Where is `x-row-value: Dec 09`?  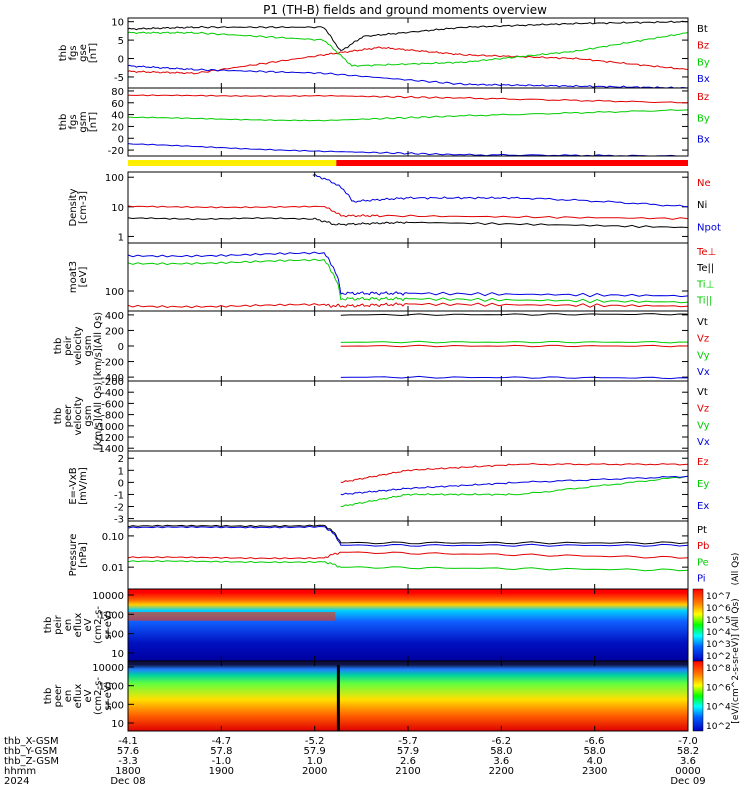
x-row-value: Dec 09 is located at coordinates (687, 781).